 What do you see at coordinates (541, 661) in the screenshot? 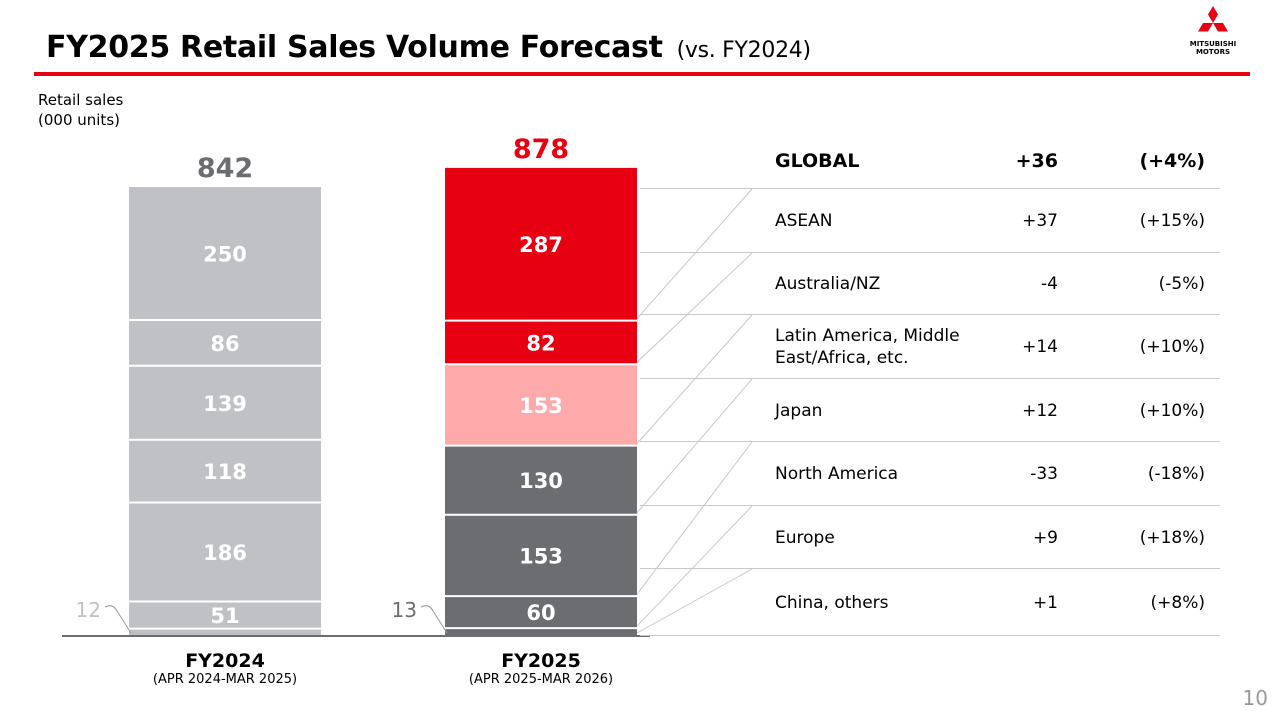
I see `x-category-title: FY2025` at bounding box center [541, 661].